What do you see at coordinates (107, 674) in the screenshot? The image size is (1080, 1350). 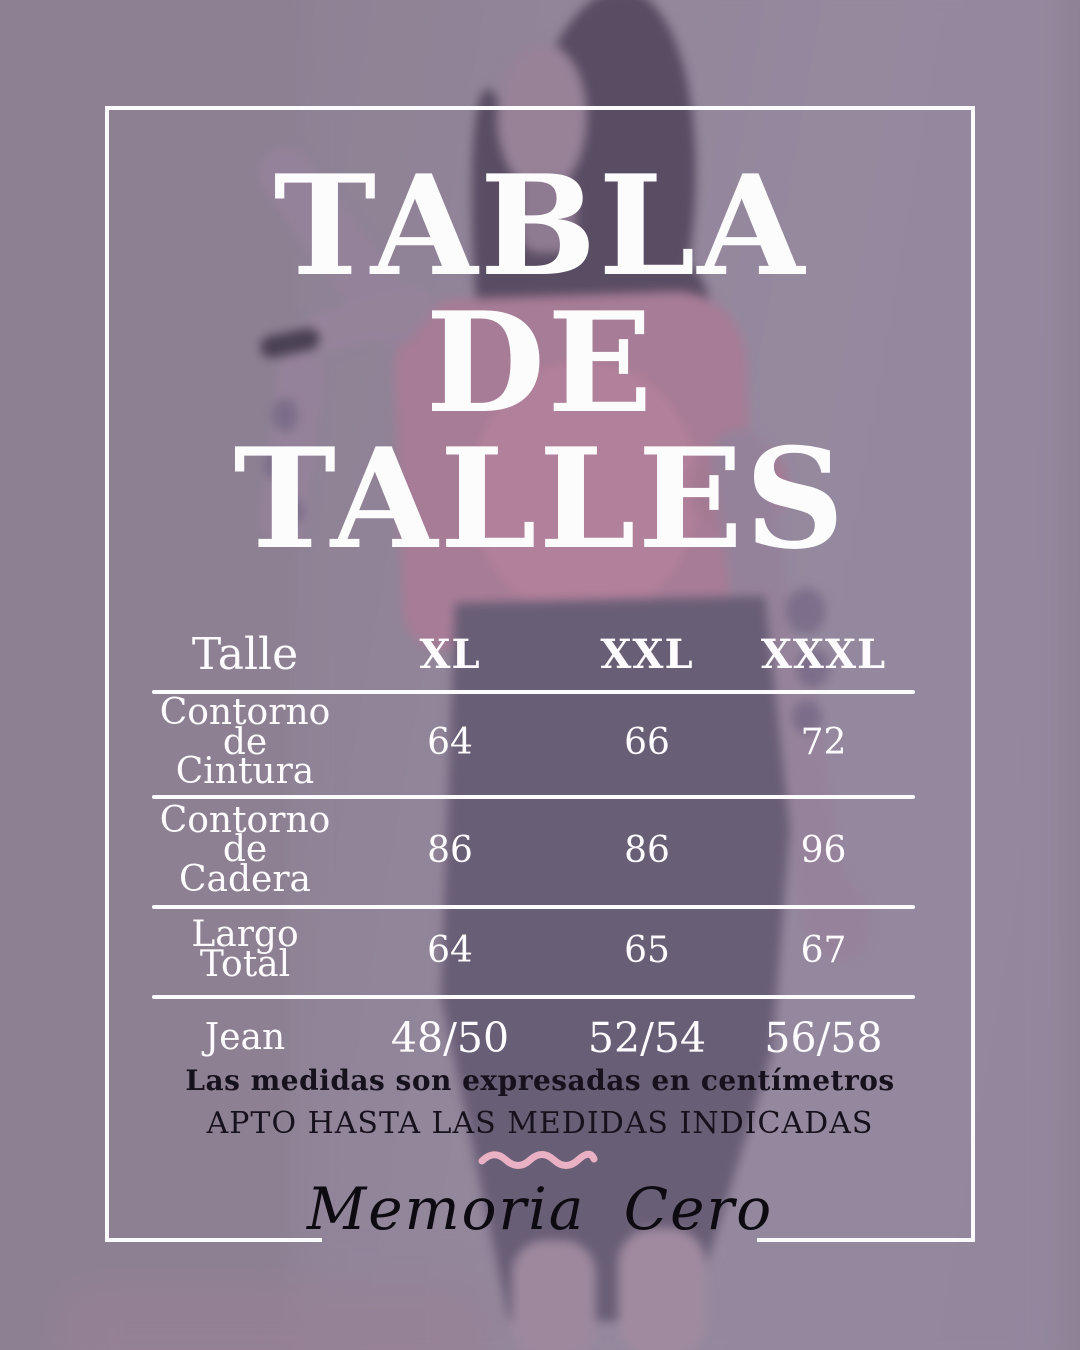 I see `frame-border-left` at bounding box center [107, 674].